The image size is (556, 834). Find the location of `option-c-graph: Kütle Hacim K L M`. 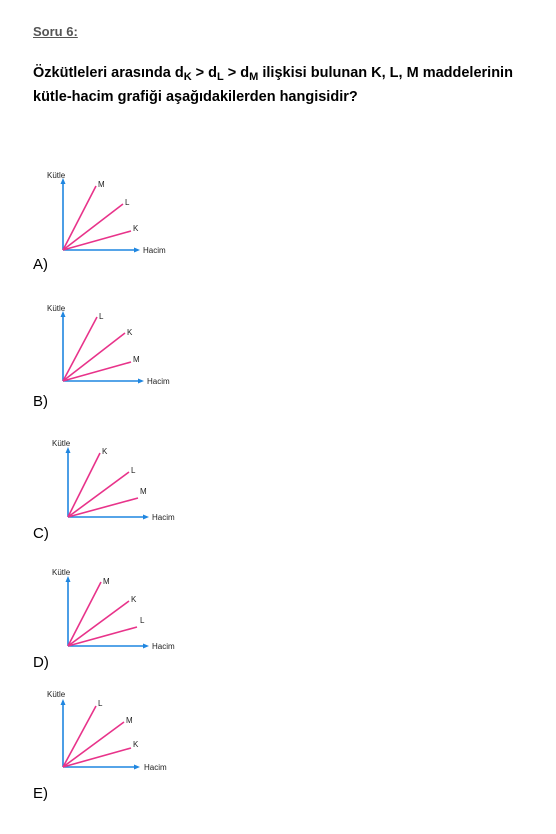

option-c-graph: Kütle Hacim K L M is located at coordinates (113, 480).